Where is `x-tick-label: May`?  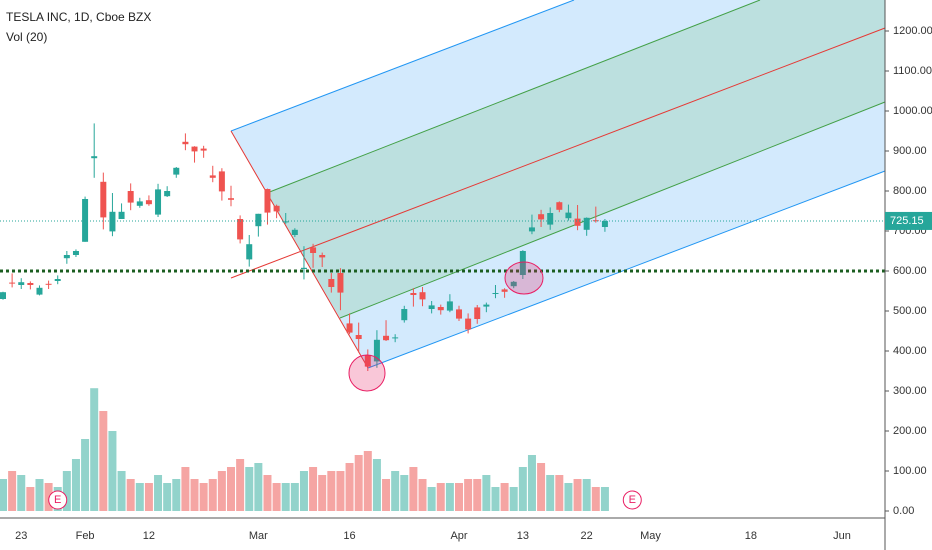 x-tick-label: May is located at coordinates (650, 536).